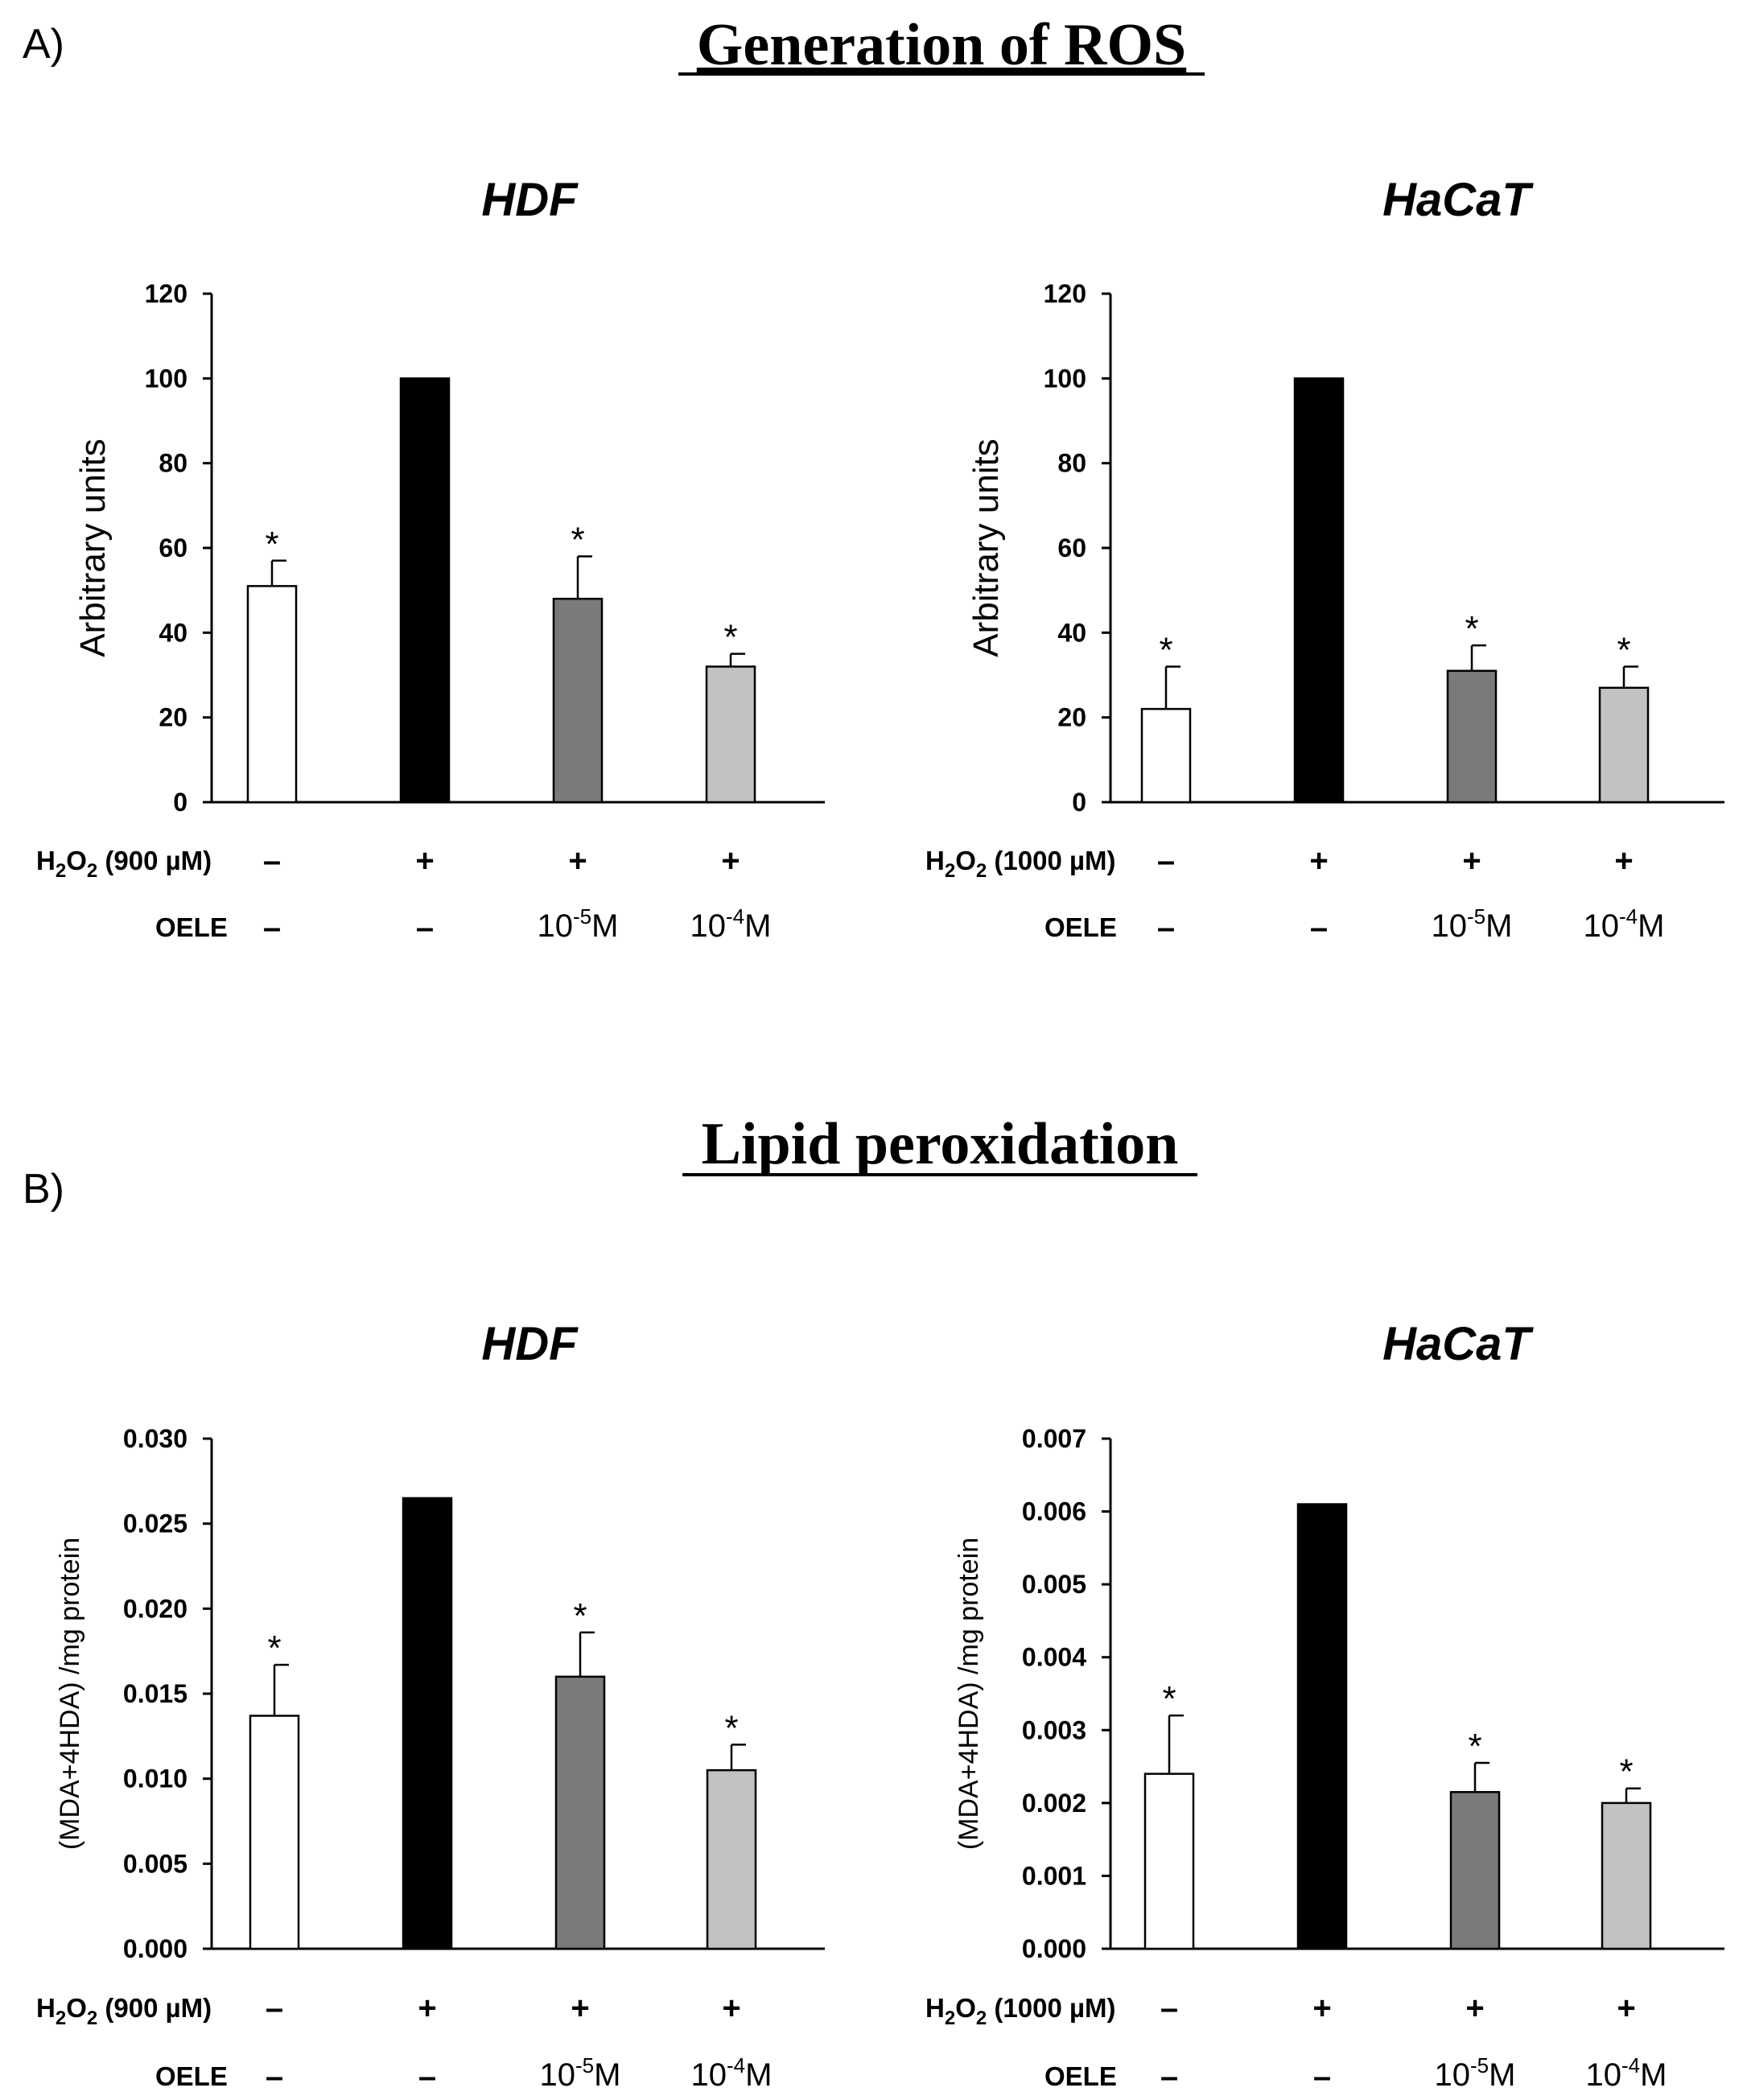 This screenshot has height=2100, width=1747. What do you see at coordinates (986, 548) in the screenshot?
I see `y-axis-label: Arbitrary units` at bounding box center [986, 548].